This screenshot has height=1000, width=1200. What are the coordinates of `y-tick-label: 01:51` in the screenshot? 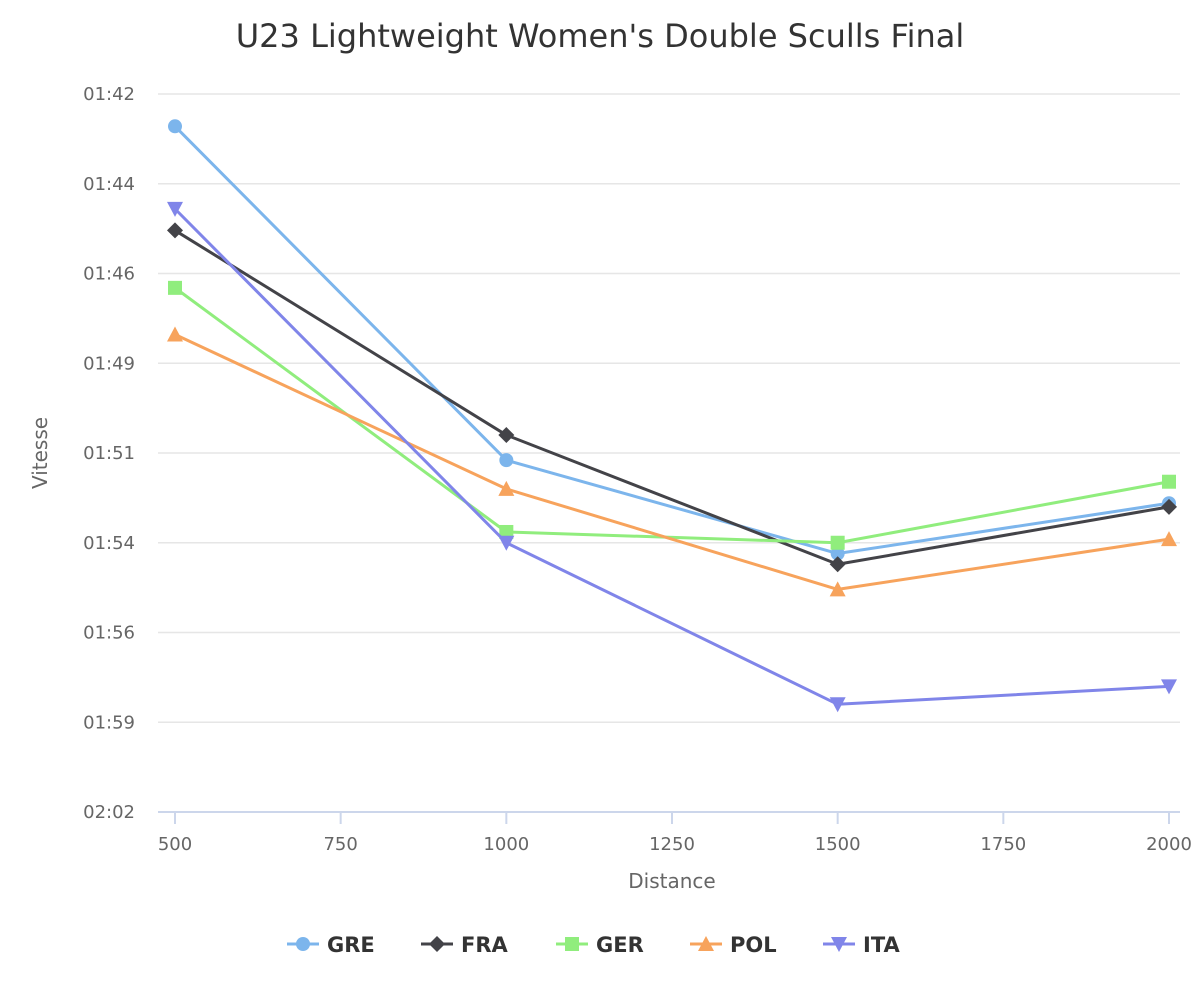 It's located at (109, 453).